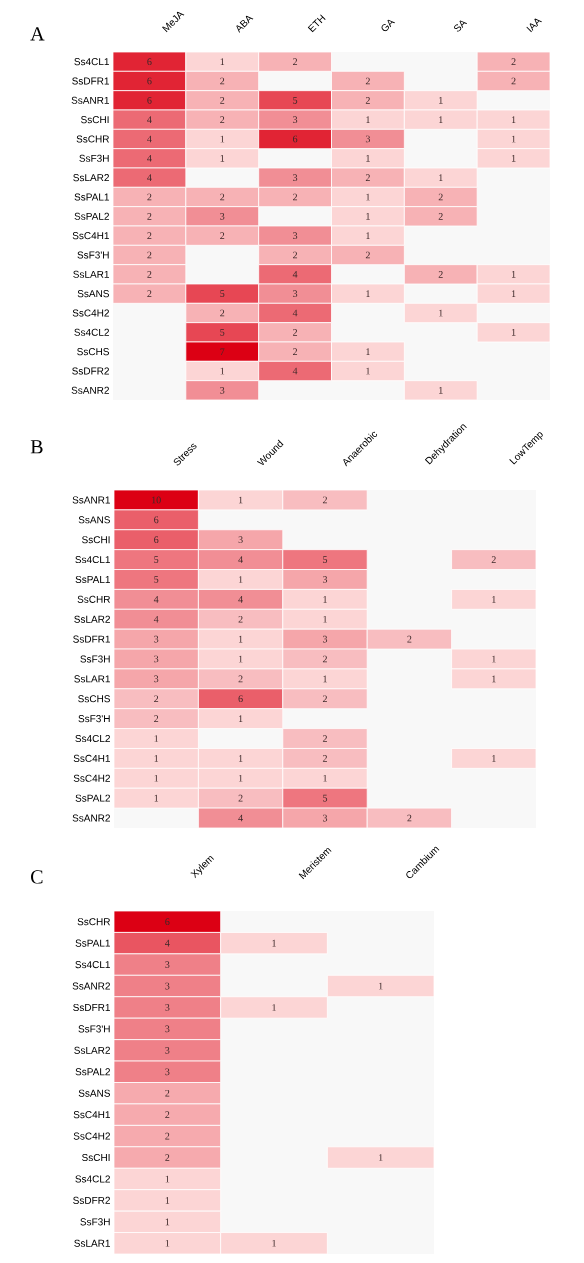 Image resolution: width=584 pixels, height=1263 pixels. Describe the element at coordinates (92, 619) in the screenshot. I see `y-tick-label: SsLAR2` at that location.